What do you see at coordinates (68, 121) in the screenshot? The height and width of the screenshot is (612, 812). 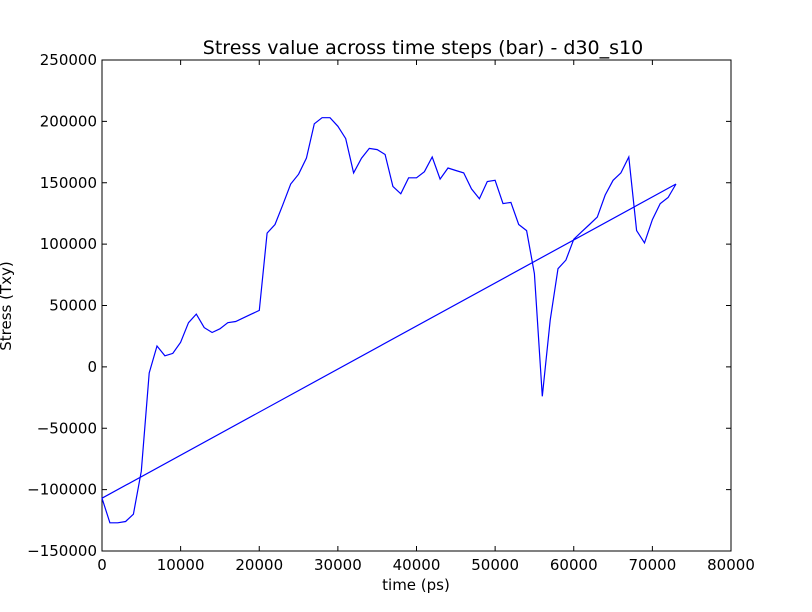 I see `y-tick-label: 200000` at bounding box center [68, 121].